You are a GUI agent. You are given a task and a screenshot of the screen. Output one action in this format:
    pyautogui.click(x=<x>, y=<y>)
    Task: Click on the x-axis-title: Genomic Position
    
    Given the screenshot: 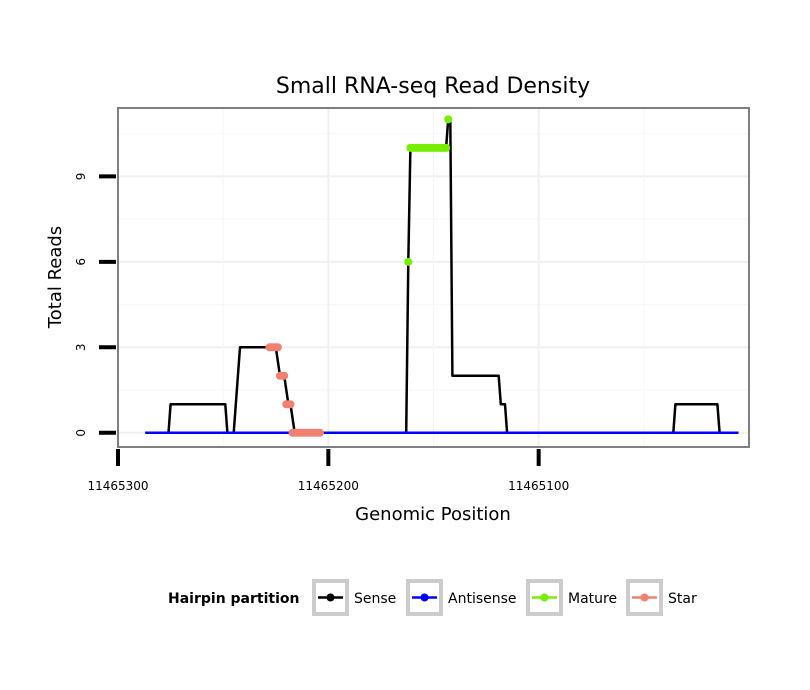 What is the action you would take?
    pyautogui.click(x=433, y=514)
    